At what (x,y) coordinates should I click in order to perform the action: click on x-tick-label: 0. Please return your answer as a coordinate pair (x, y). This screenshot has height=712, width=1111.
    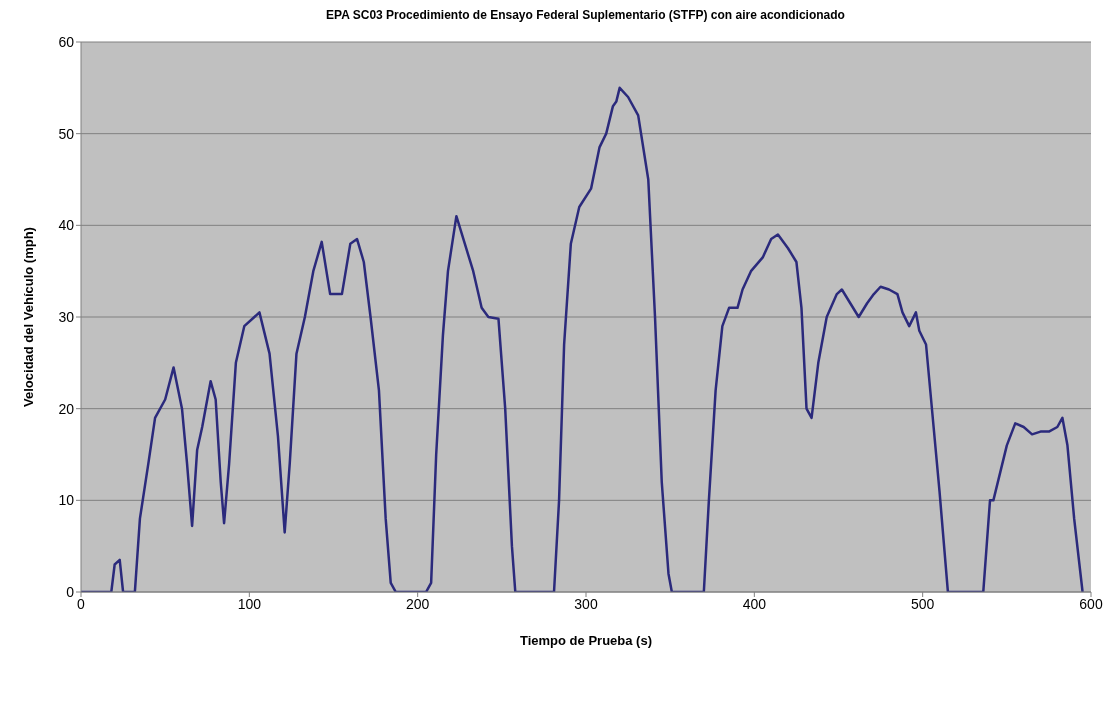
    Looking at the image, I should click on (81, 603).